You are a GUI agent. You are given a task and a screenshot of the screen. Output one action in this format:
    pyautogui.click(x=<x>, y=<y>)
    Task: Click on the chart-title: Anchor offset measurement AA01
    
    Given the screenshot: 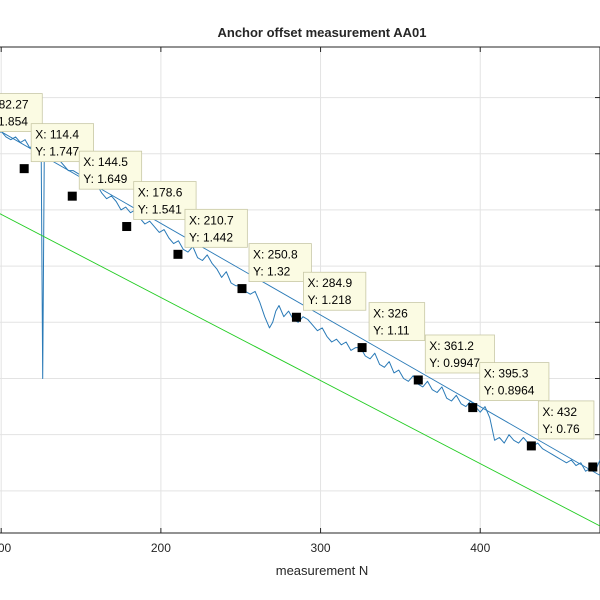 What is the action you would take?
    pyautogui.click(x=321, y=32)
    